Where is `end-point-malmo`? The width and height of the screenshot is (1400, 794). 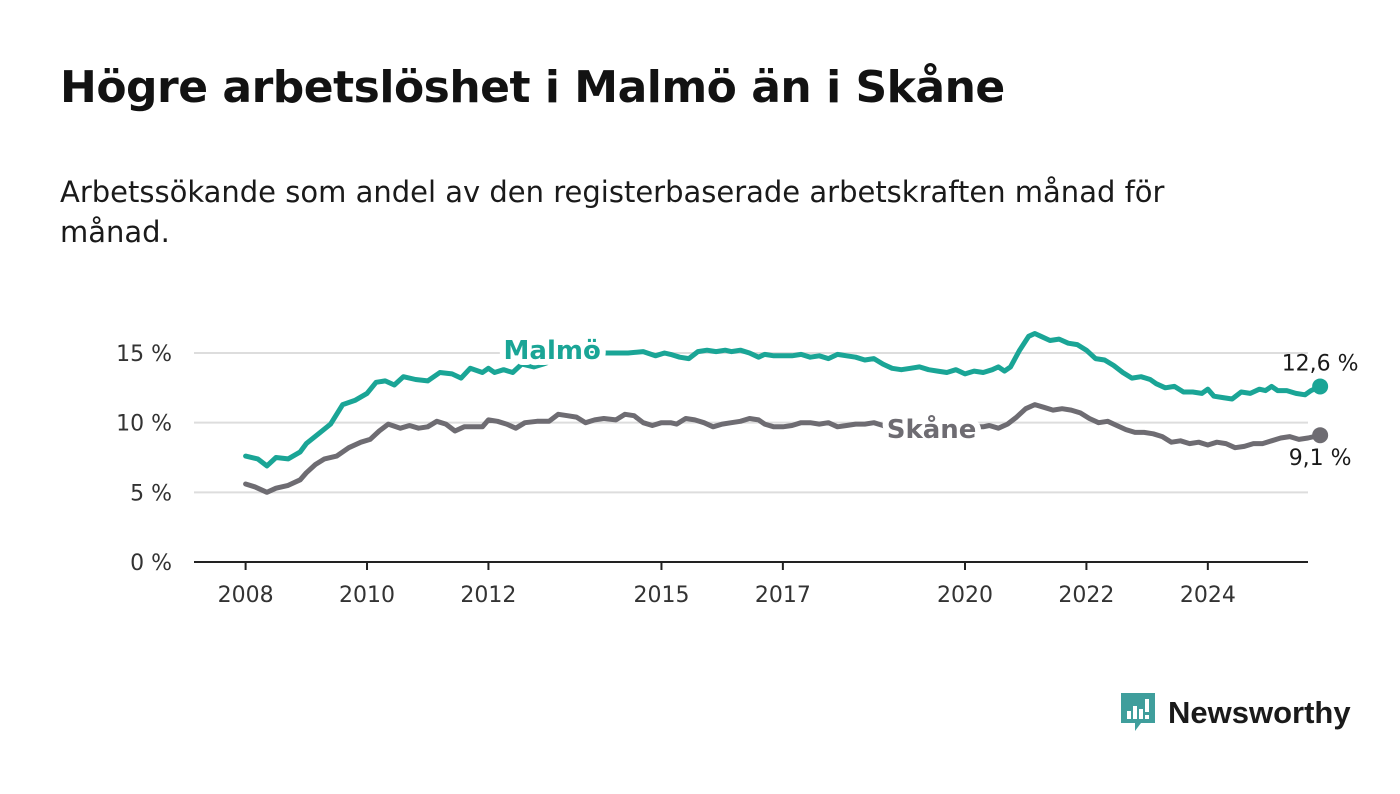 end-point-malmo is located at coordinates (1320, 386).